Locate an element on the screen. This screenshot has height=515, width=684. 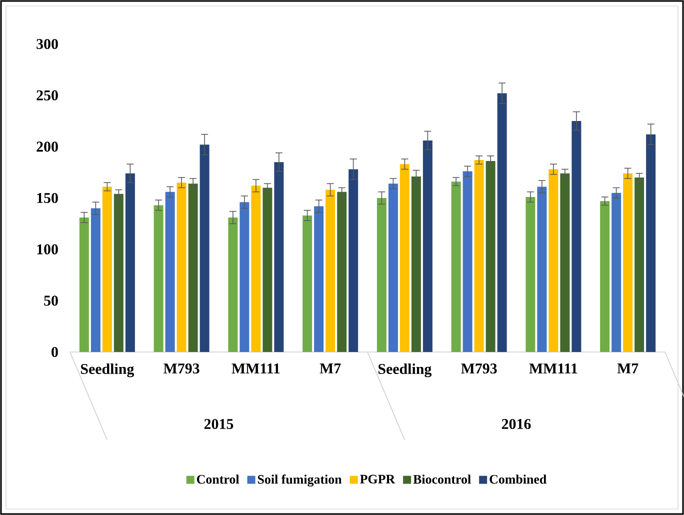
text: 2015 is located at coordinates (219, 424).